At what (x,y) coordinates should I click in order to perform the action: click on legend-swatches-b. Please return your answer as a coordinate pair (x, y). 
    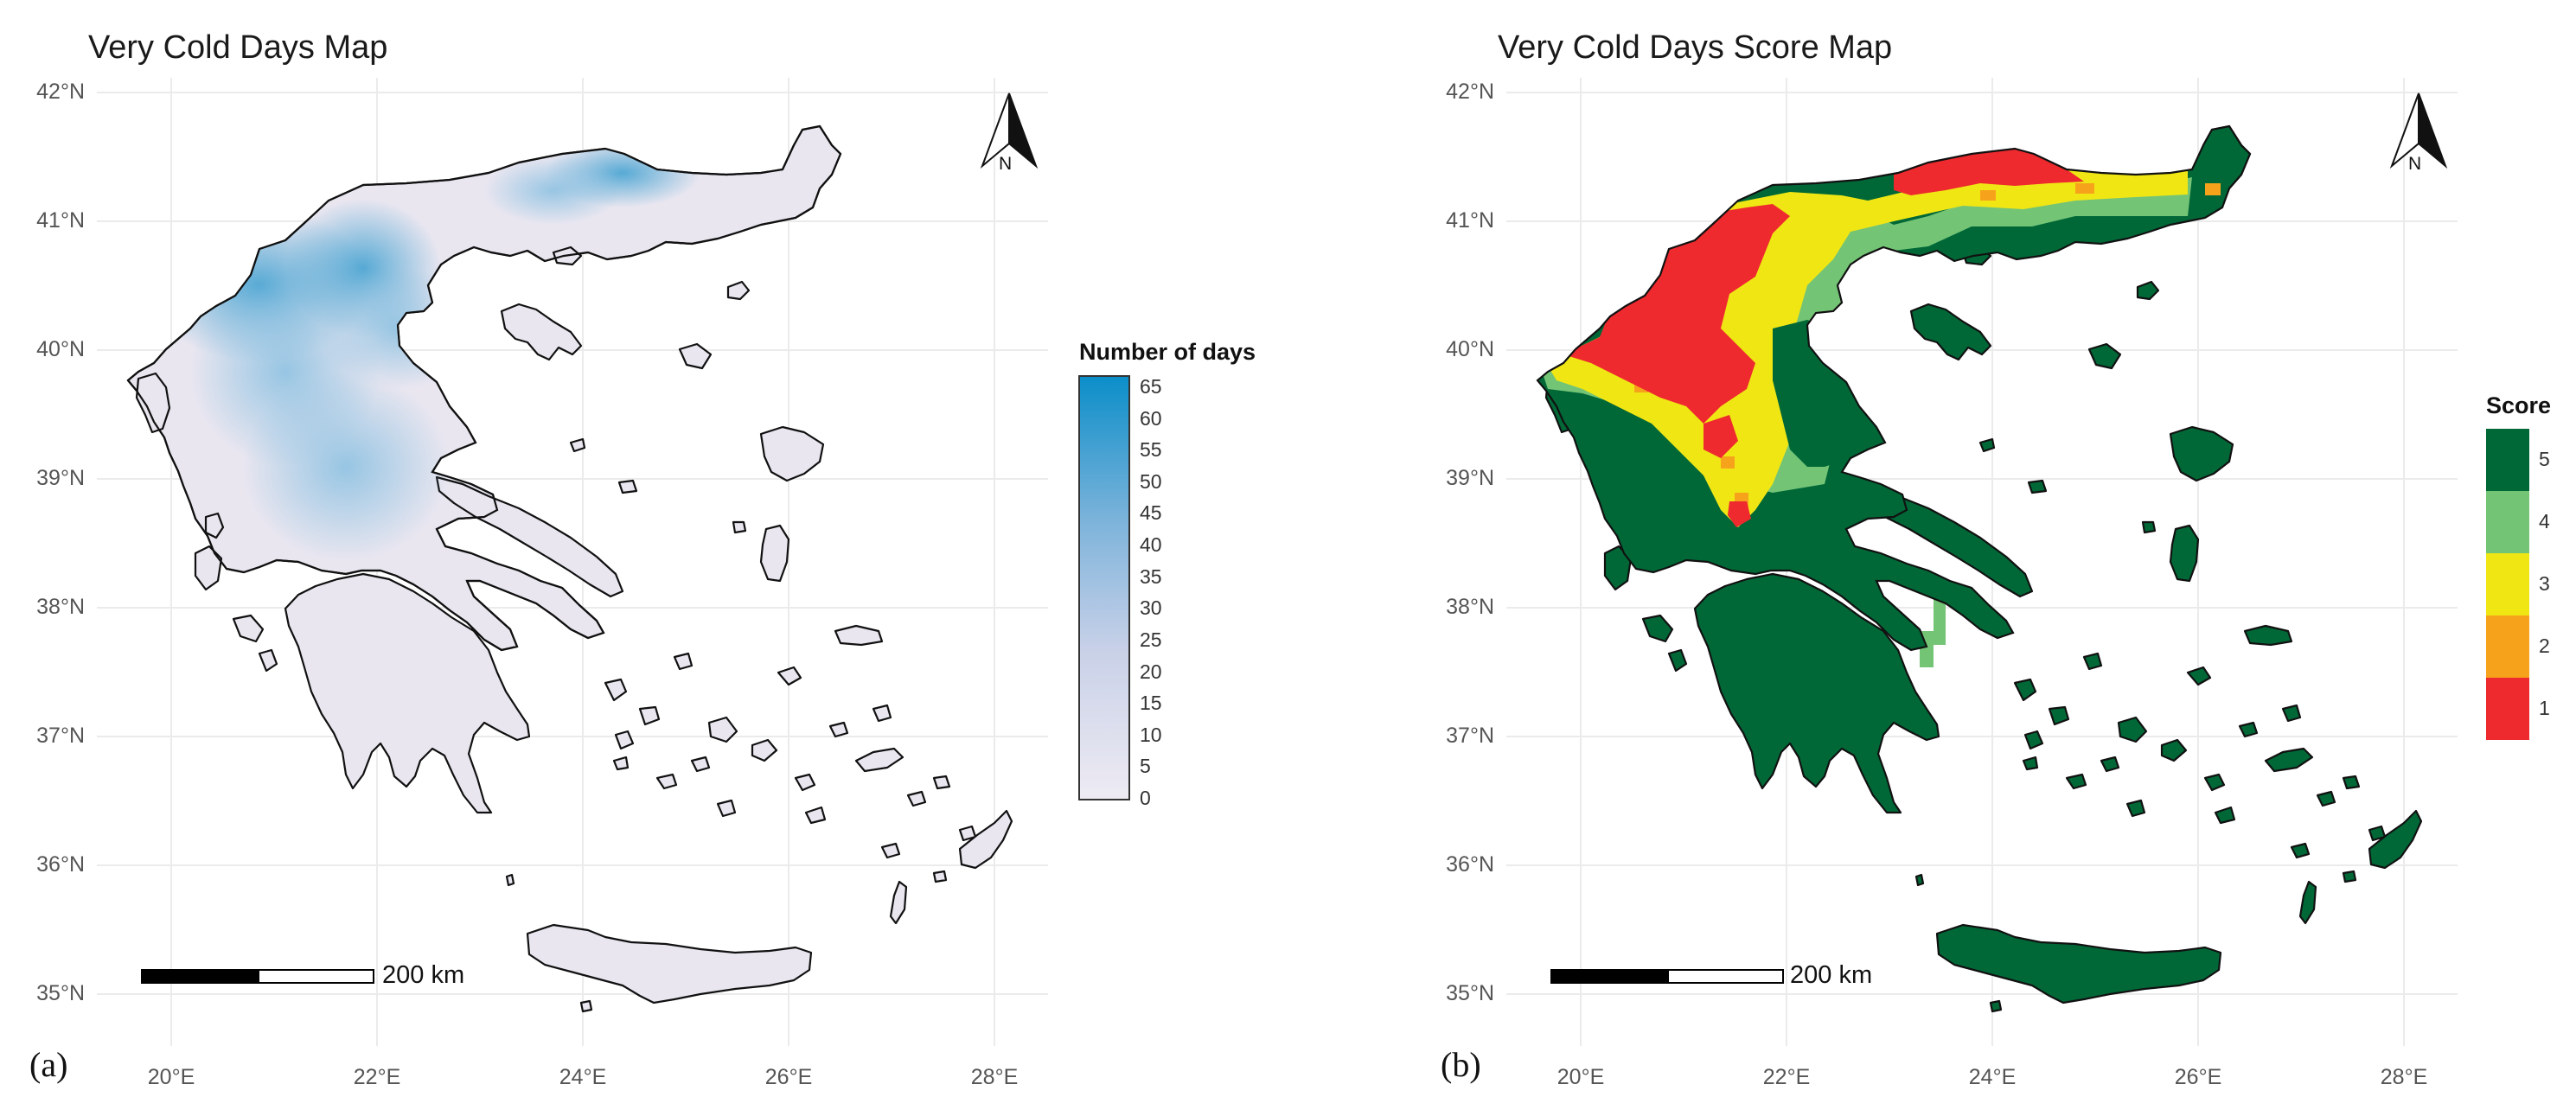
    Looking at the image, I should click on (2508, 584).